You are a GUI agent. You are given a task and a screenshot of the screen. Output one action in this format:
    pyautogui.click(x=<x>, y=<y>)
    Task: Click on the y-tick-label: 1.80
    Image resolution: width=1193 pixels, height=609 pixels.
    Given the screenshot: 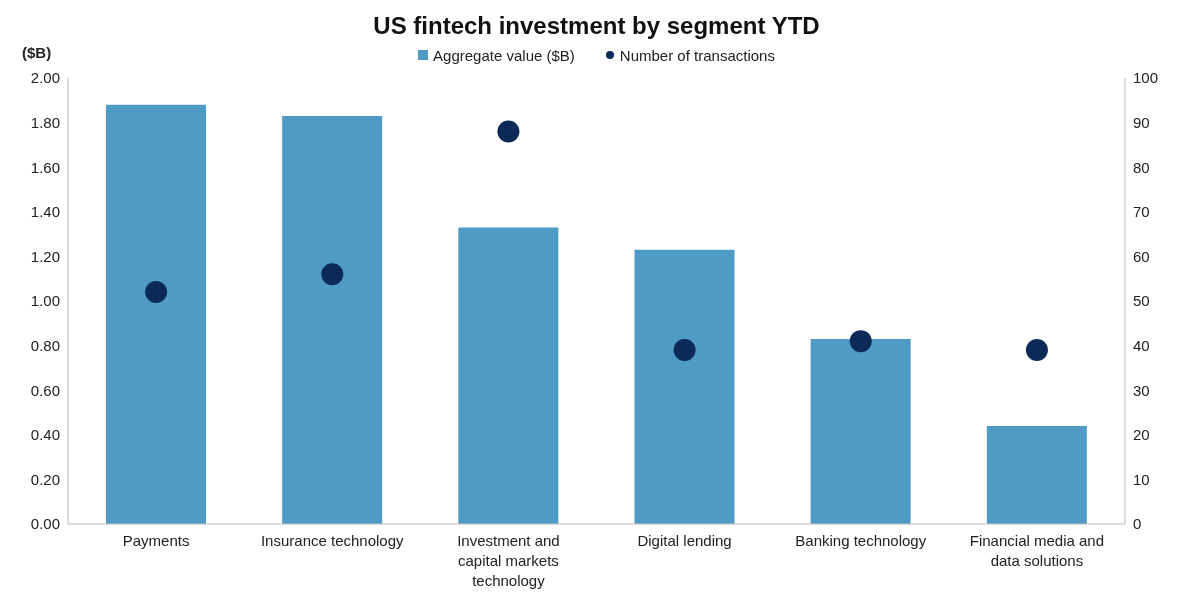 What is the action you would take?
    pyautogui.click(x=45, y=122)
    